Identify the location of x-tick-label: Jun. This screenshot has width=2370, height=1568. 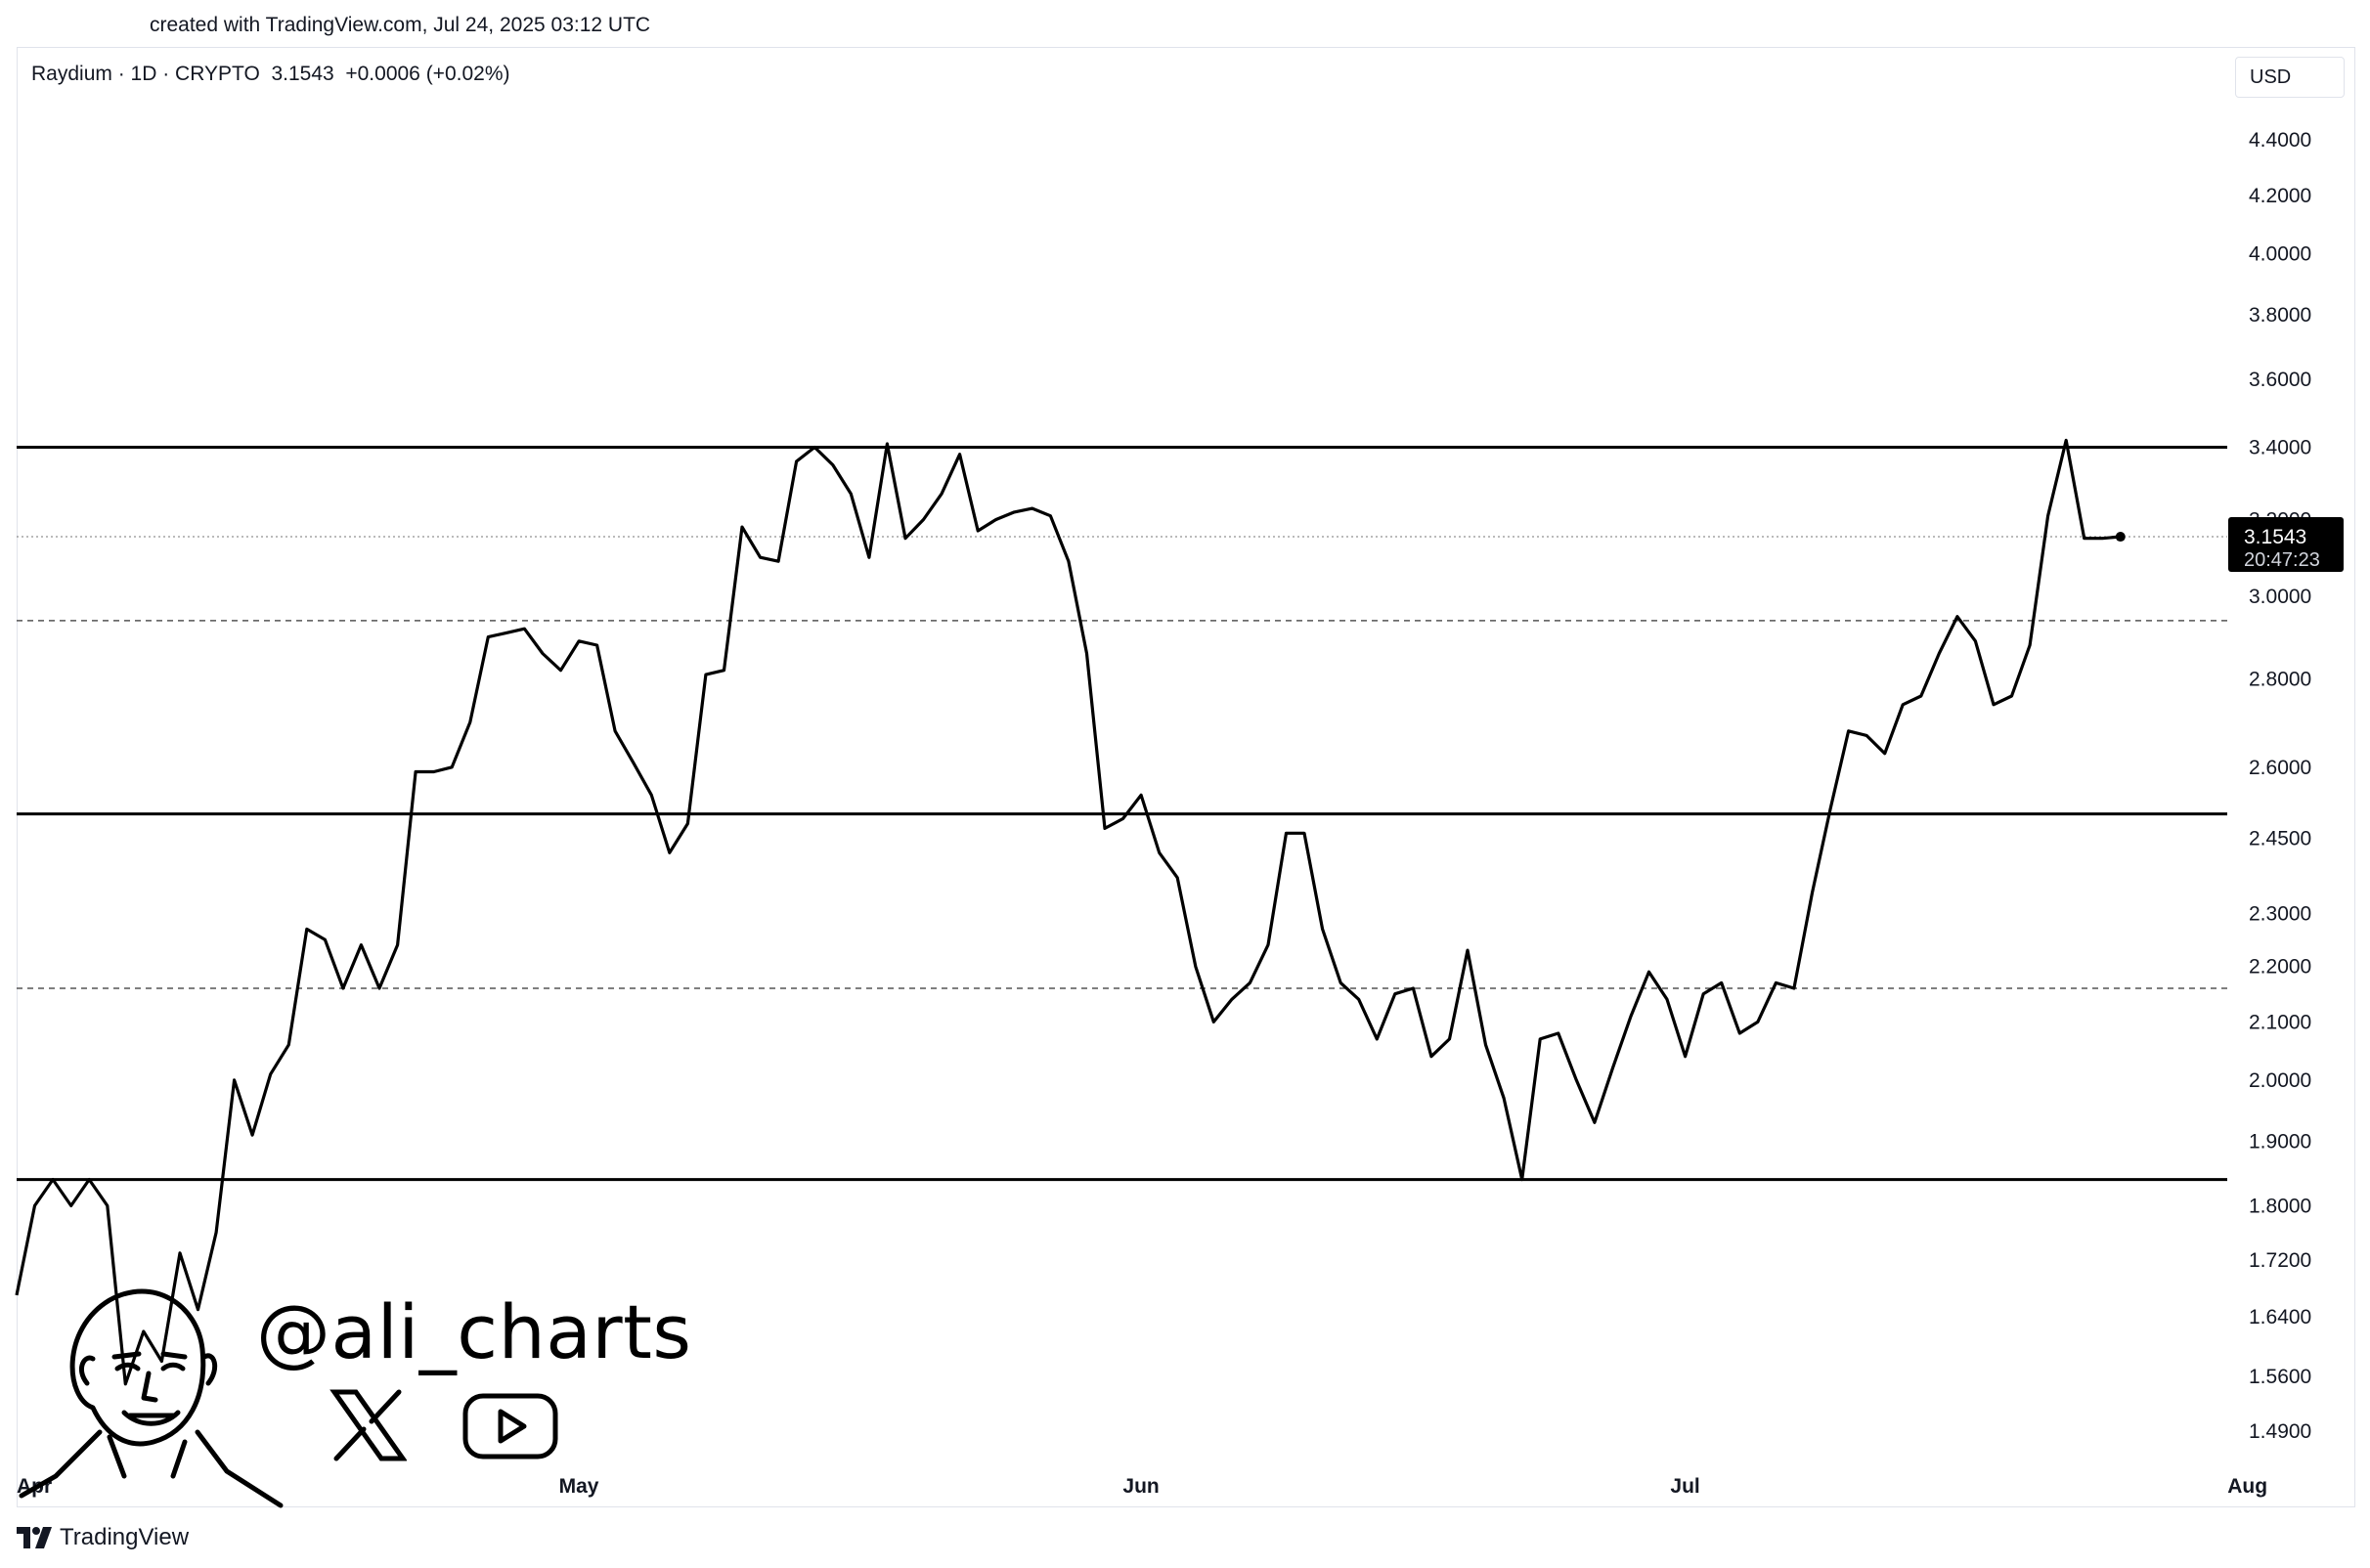
(1140, 1487).